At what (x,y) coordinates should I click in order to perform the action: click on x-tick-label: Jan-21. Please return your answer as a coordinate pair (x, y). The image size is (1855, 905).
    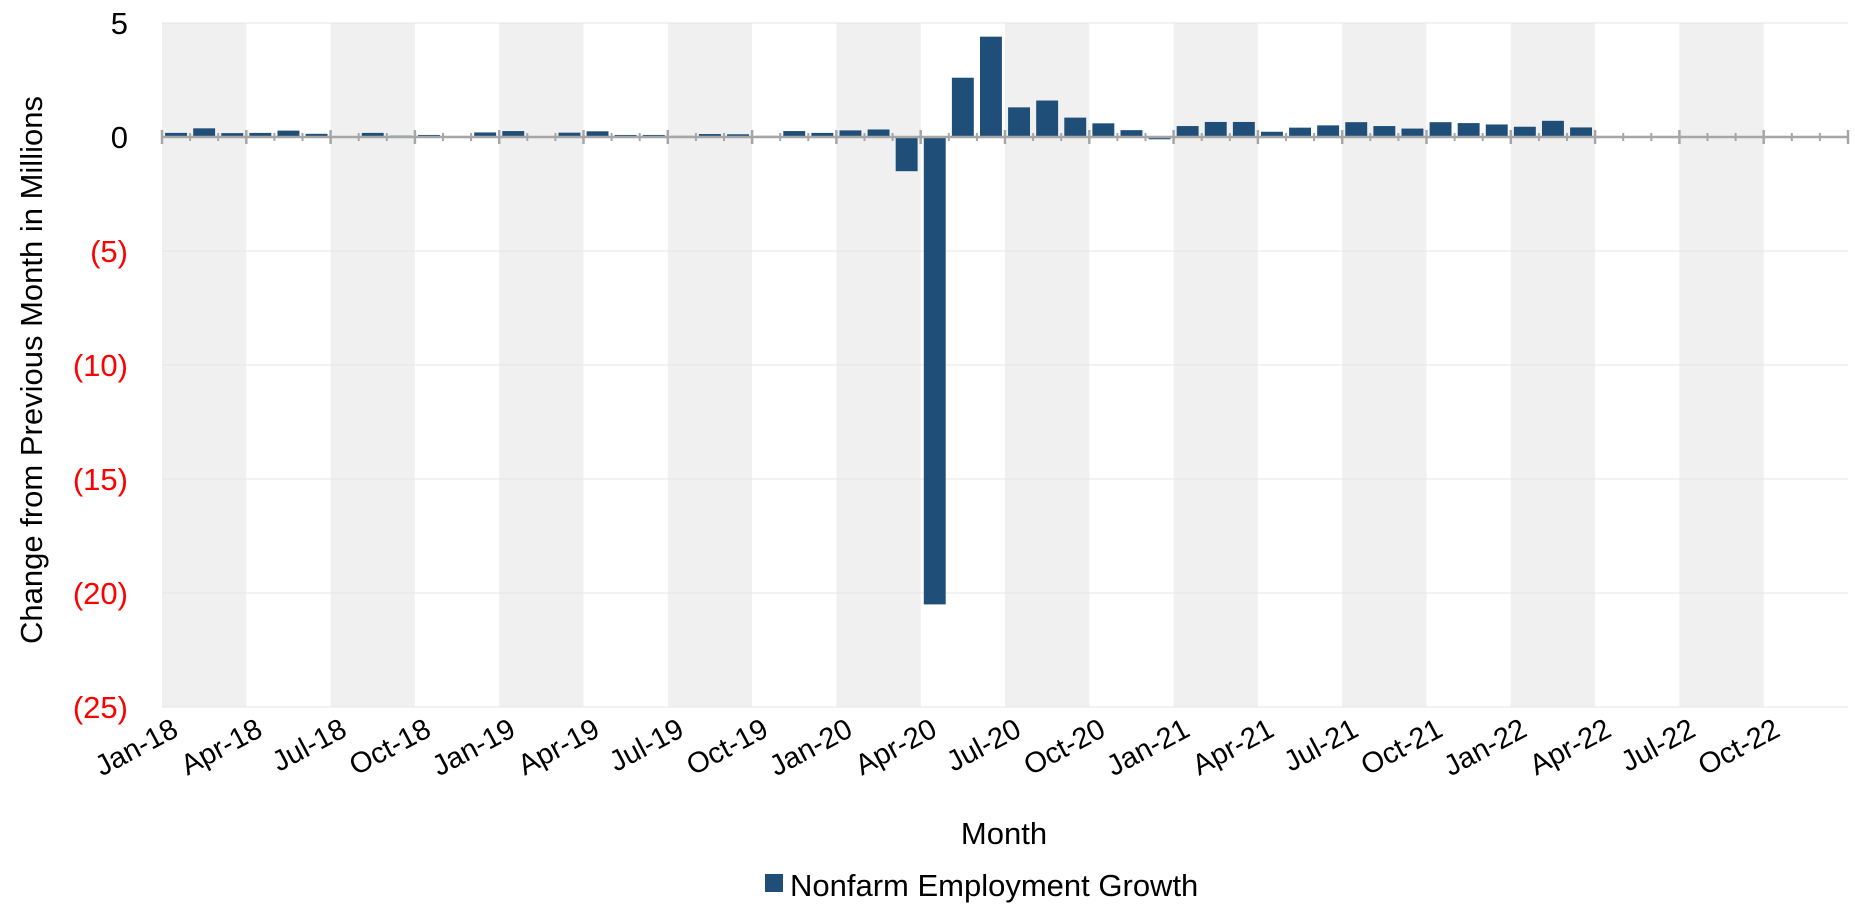
    Looking at the image, I should click on (1148, 748).